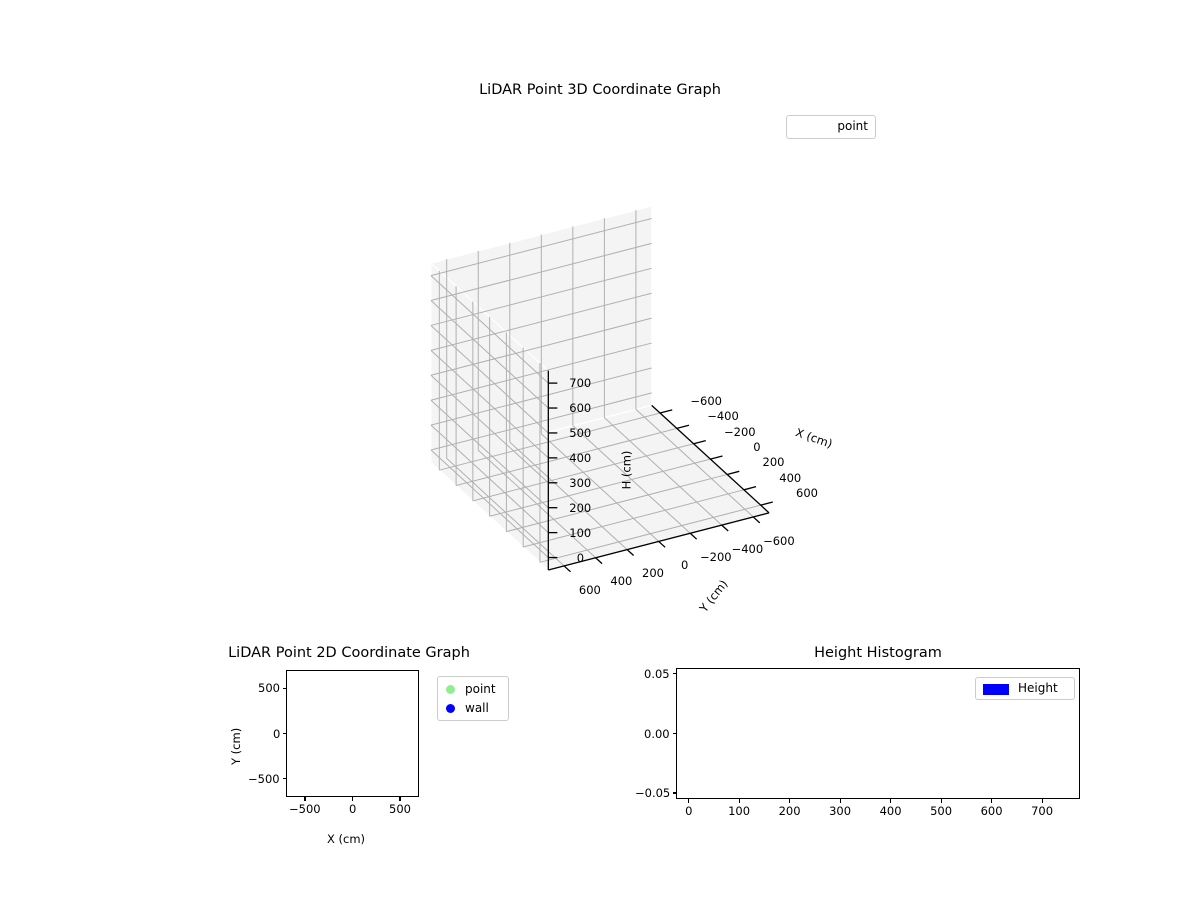 The image size is (1200, 900). I want to click on histogram-title: Height Histogram, so click(878, 653).